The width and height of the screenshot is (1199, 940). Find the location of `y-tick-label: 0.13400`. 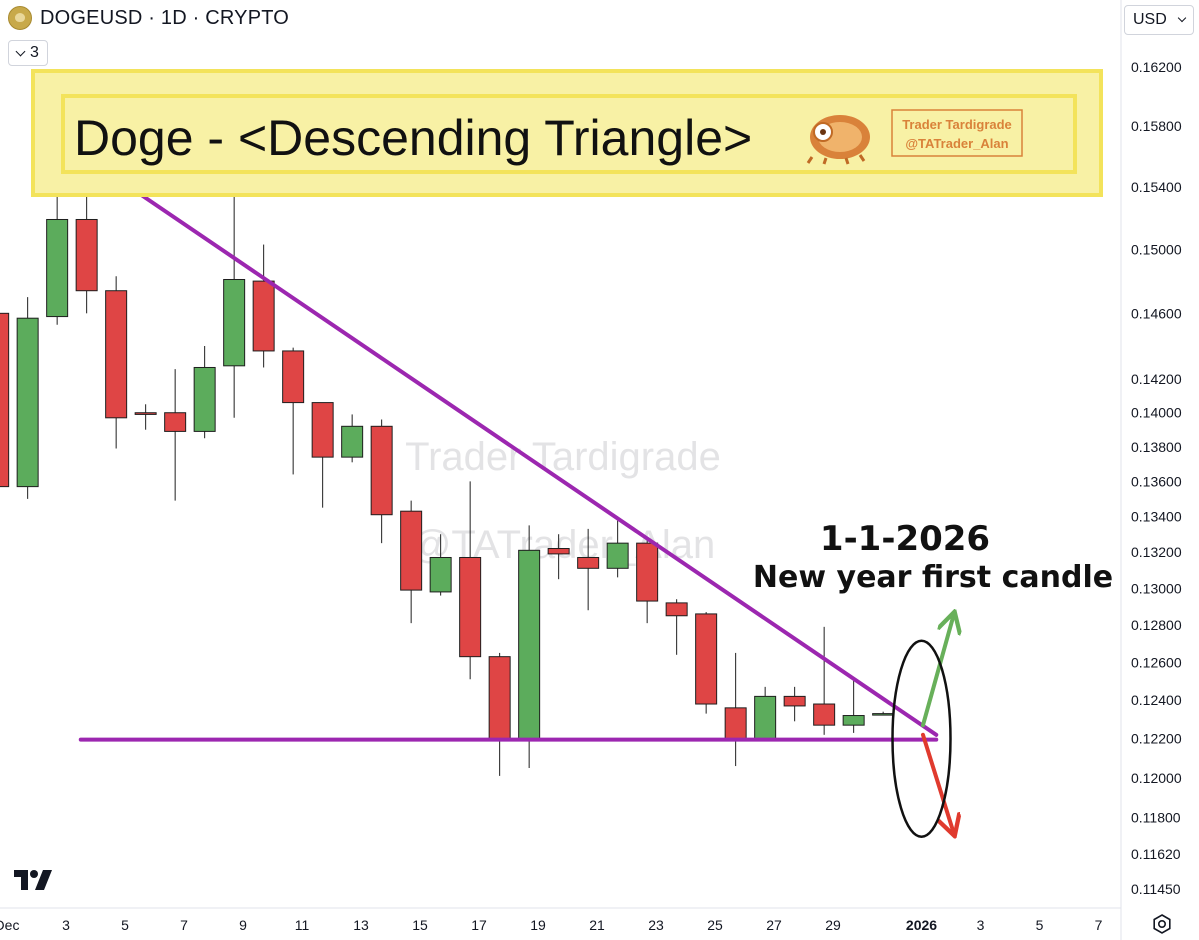

y-tick-label: 0.13400 is located at coordinates (1156, 516).